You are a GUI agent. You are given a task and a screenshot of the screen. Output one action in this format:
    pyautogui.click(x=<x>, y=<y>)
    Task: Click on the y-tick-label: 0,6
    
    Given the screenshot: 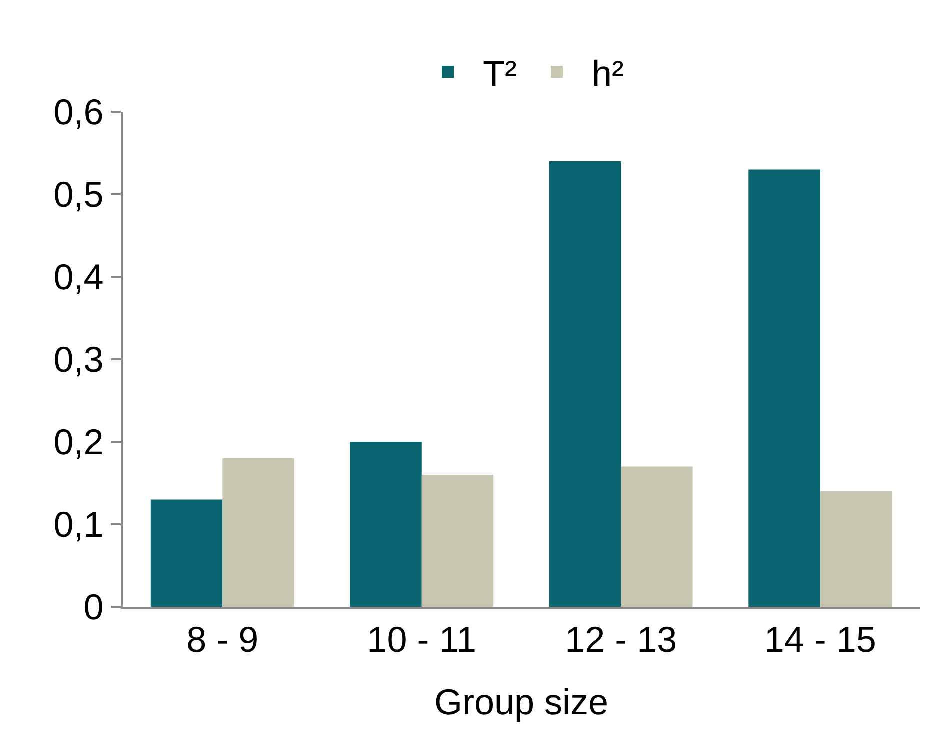 What is the action you would take?
    pyautogui.click(x=79, y=112)
    